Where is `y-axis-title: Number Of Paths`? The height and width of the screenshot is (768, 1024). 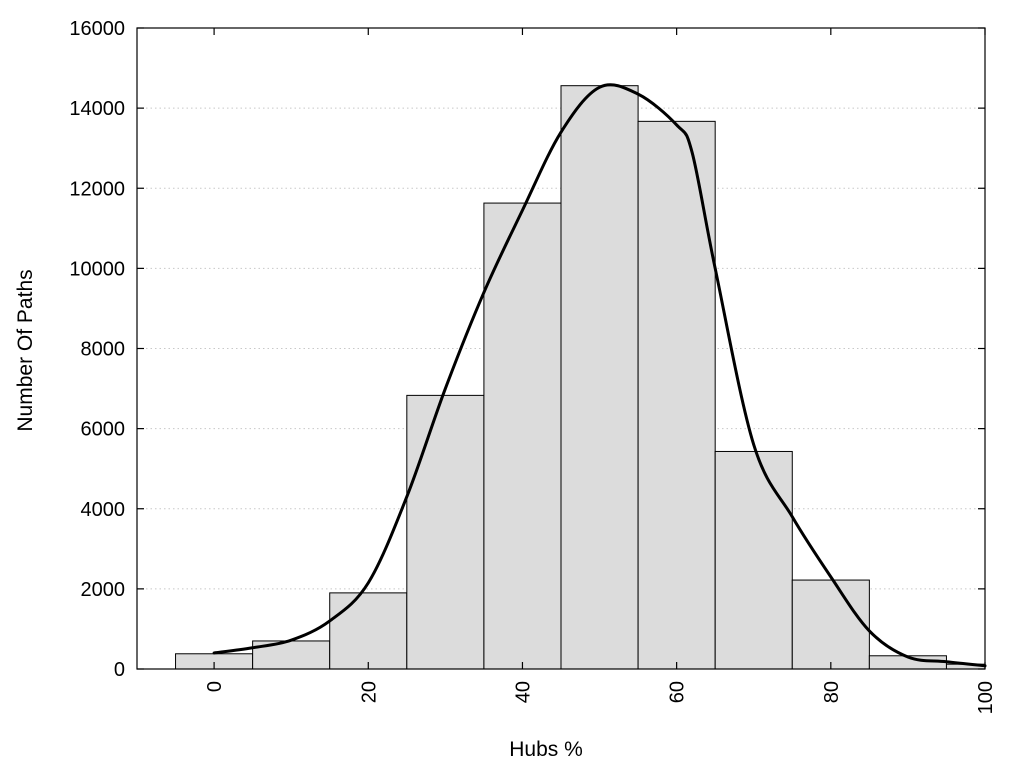
y-axis-title: Number Of Paths is located at coordinates (25, 350).